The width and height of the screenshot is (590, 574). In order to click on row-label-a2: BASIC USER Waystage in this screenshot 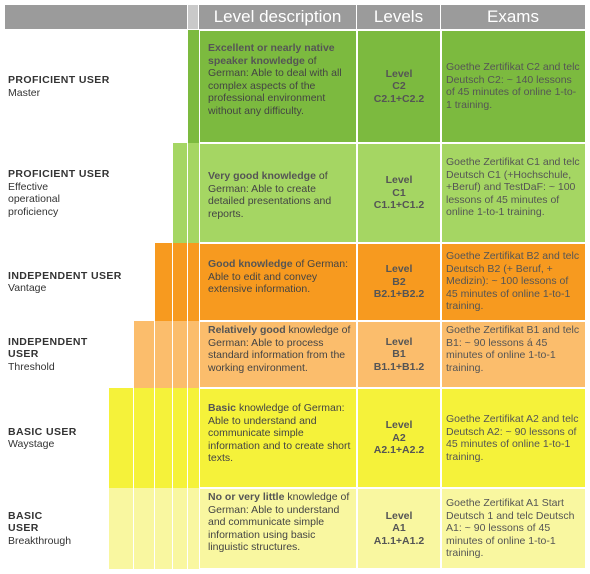, I will do `click(65, 438)`.